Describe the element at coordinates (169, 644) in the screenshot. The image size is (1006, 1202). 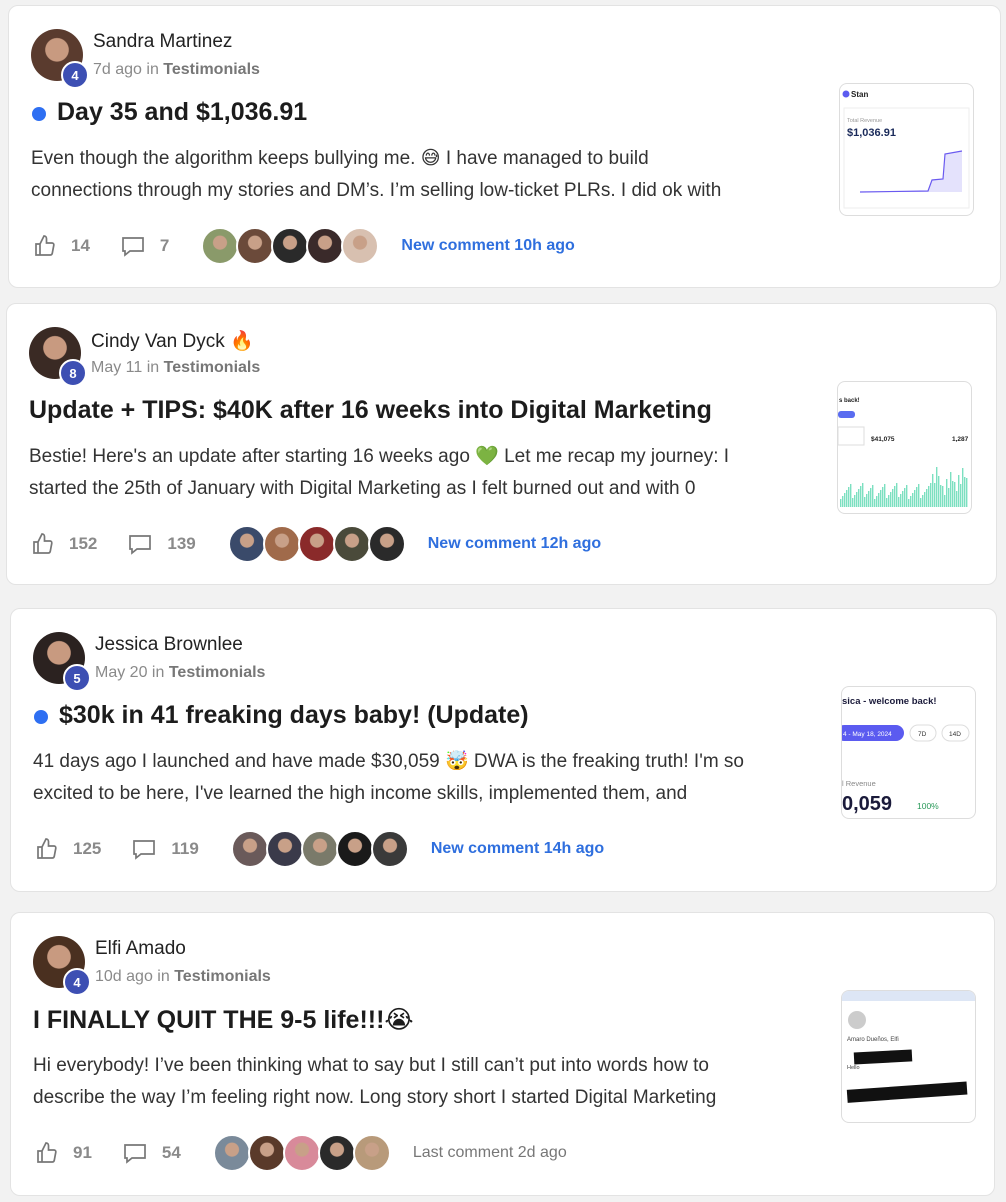
I see `author-name: Jessica Brownlee` at that location.